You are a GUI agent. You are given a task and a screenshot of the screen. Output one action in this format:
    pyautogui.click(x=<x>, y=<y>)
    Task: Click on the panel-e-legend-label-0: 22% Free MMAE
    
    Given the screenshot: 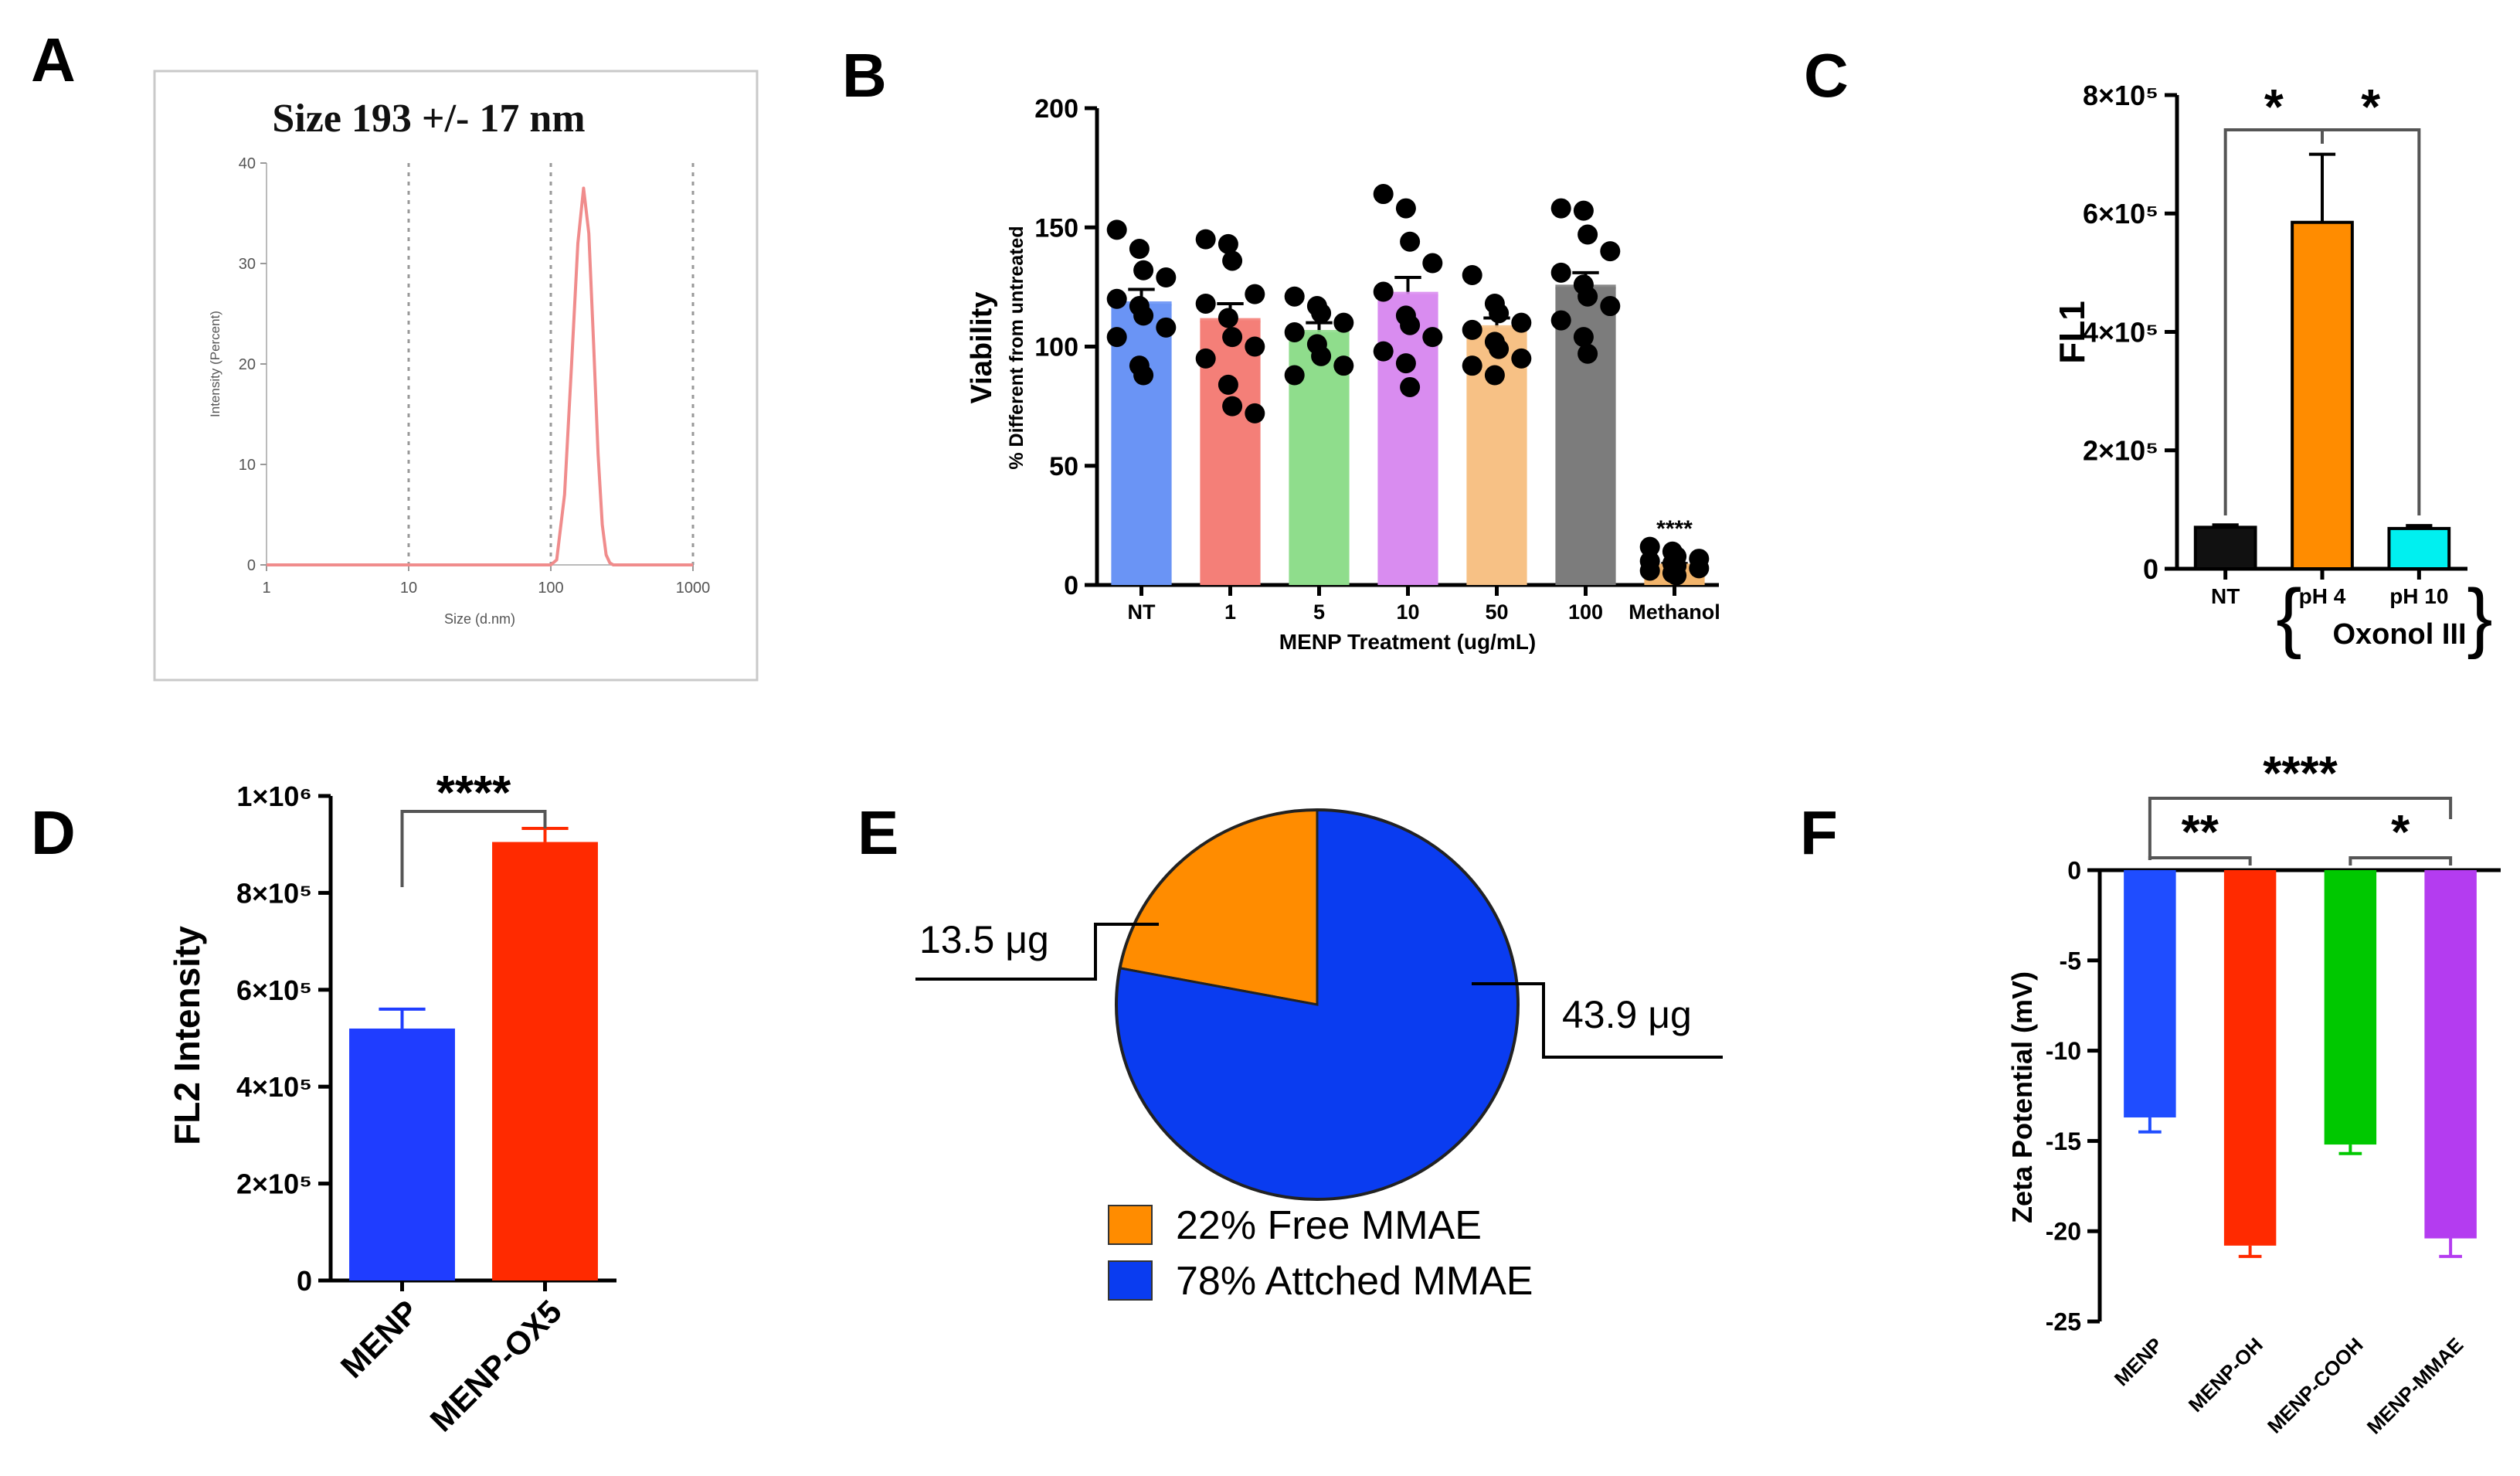 What is the action you would take?
    pyautogui.click(x=1329, y=1225)
    